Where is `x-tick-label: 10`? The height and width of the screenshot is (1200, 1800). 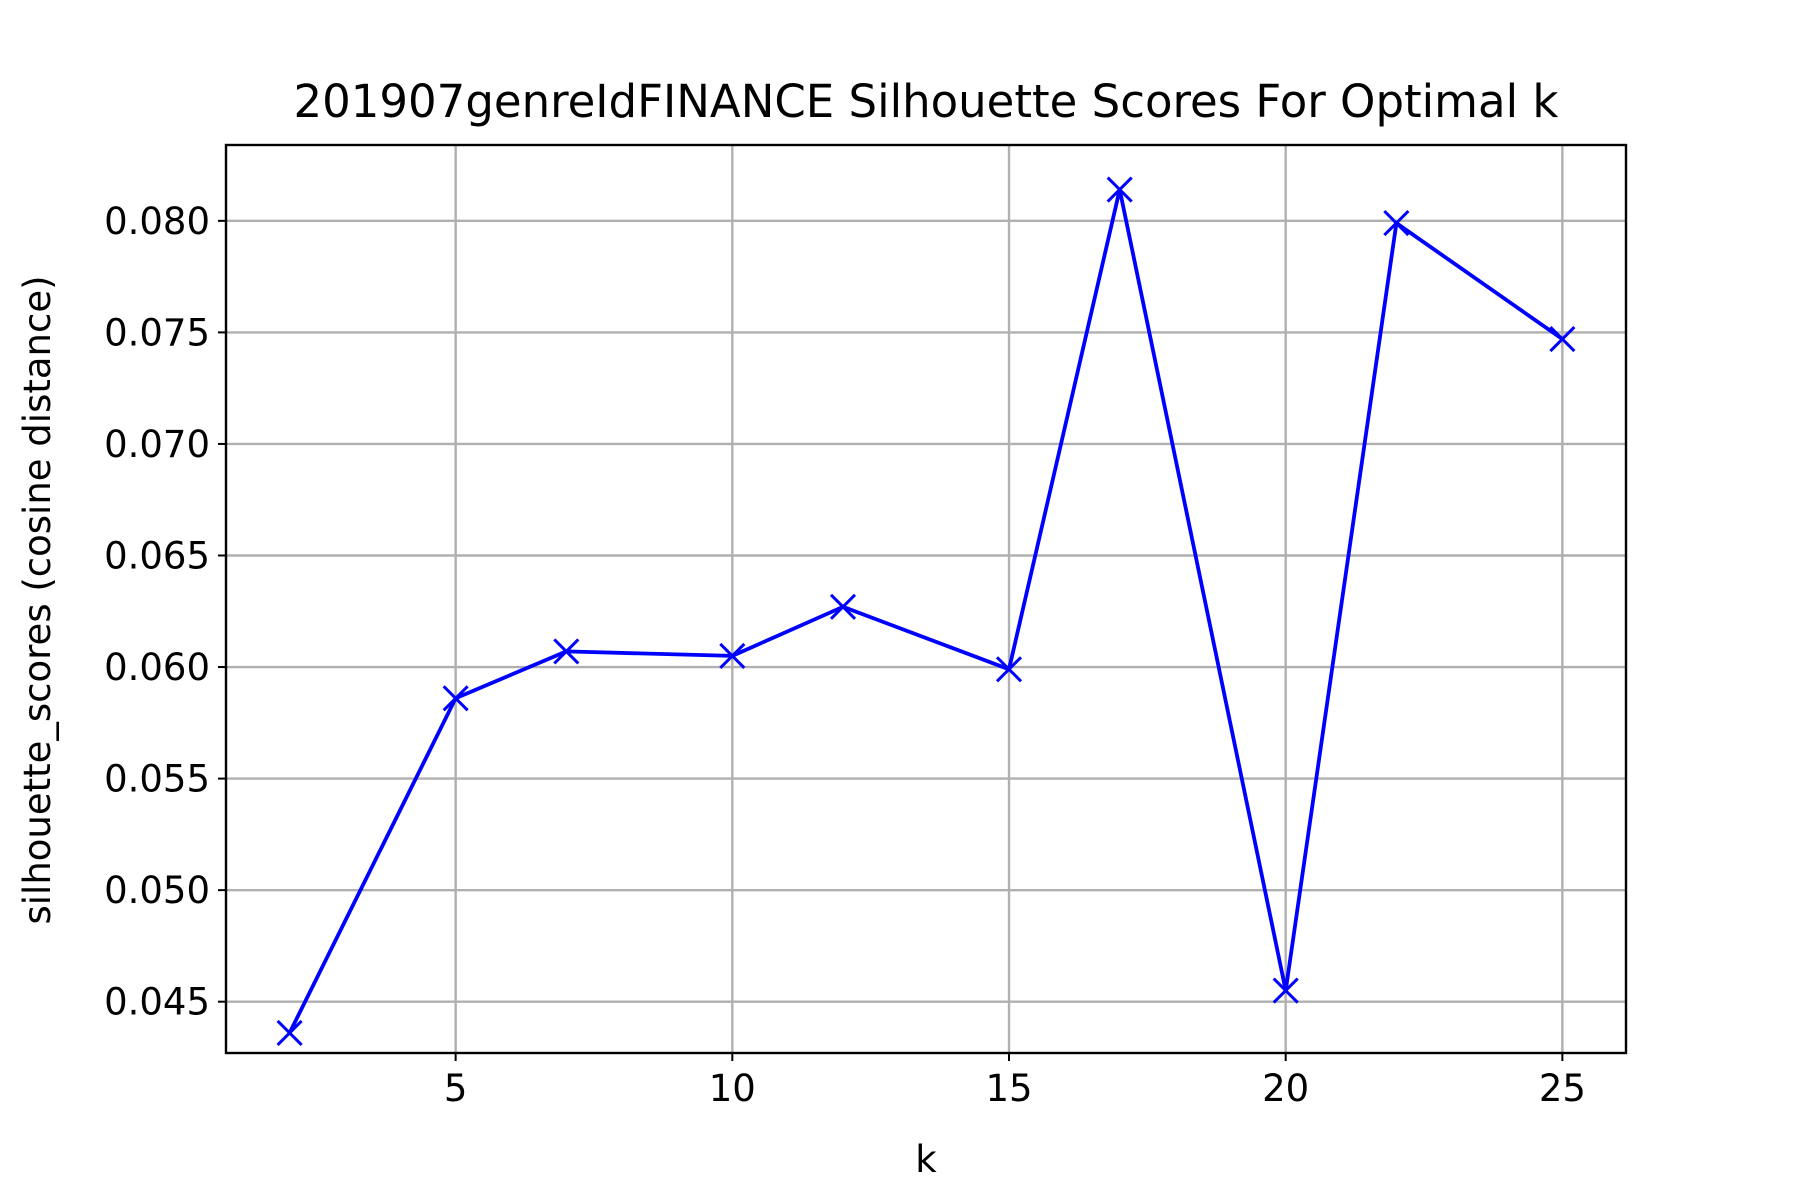 x-tick-label: 10 is located at coordinates (732, 1088).